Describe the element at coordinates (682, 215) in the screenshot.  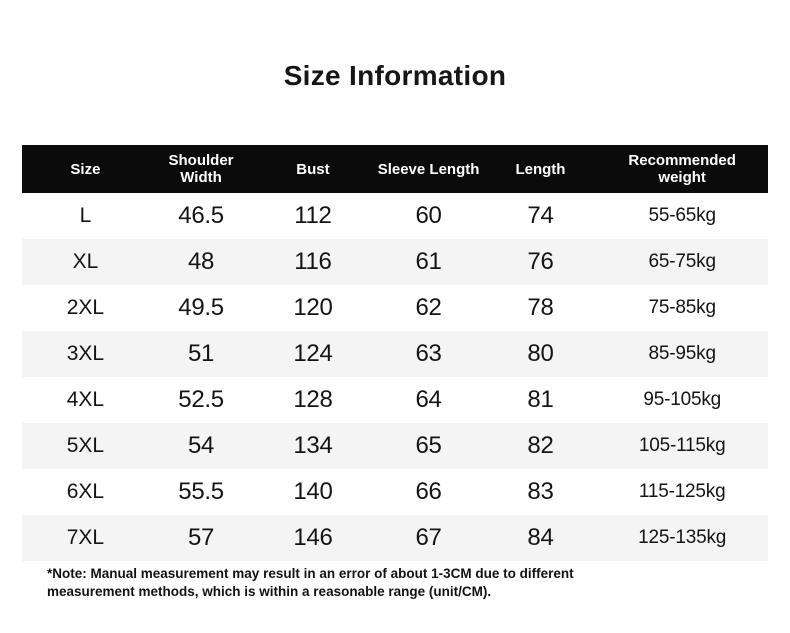
I see `cell-recommended-weight: 55-65kg` at that location.